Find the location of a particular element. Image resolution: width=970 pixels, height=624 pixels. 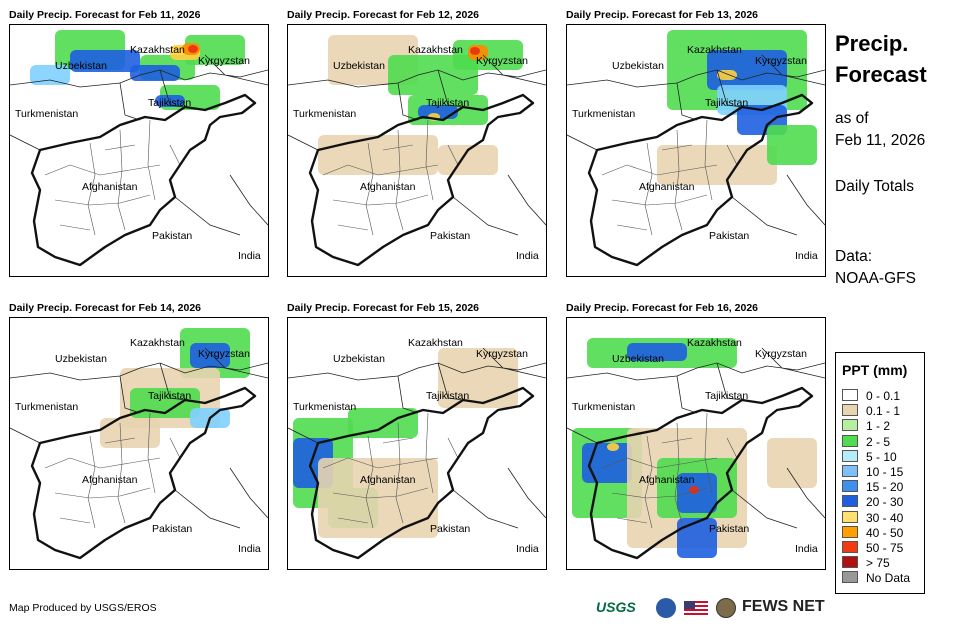

legend-label: > 75 is located at coordinates (878, 563).